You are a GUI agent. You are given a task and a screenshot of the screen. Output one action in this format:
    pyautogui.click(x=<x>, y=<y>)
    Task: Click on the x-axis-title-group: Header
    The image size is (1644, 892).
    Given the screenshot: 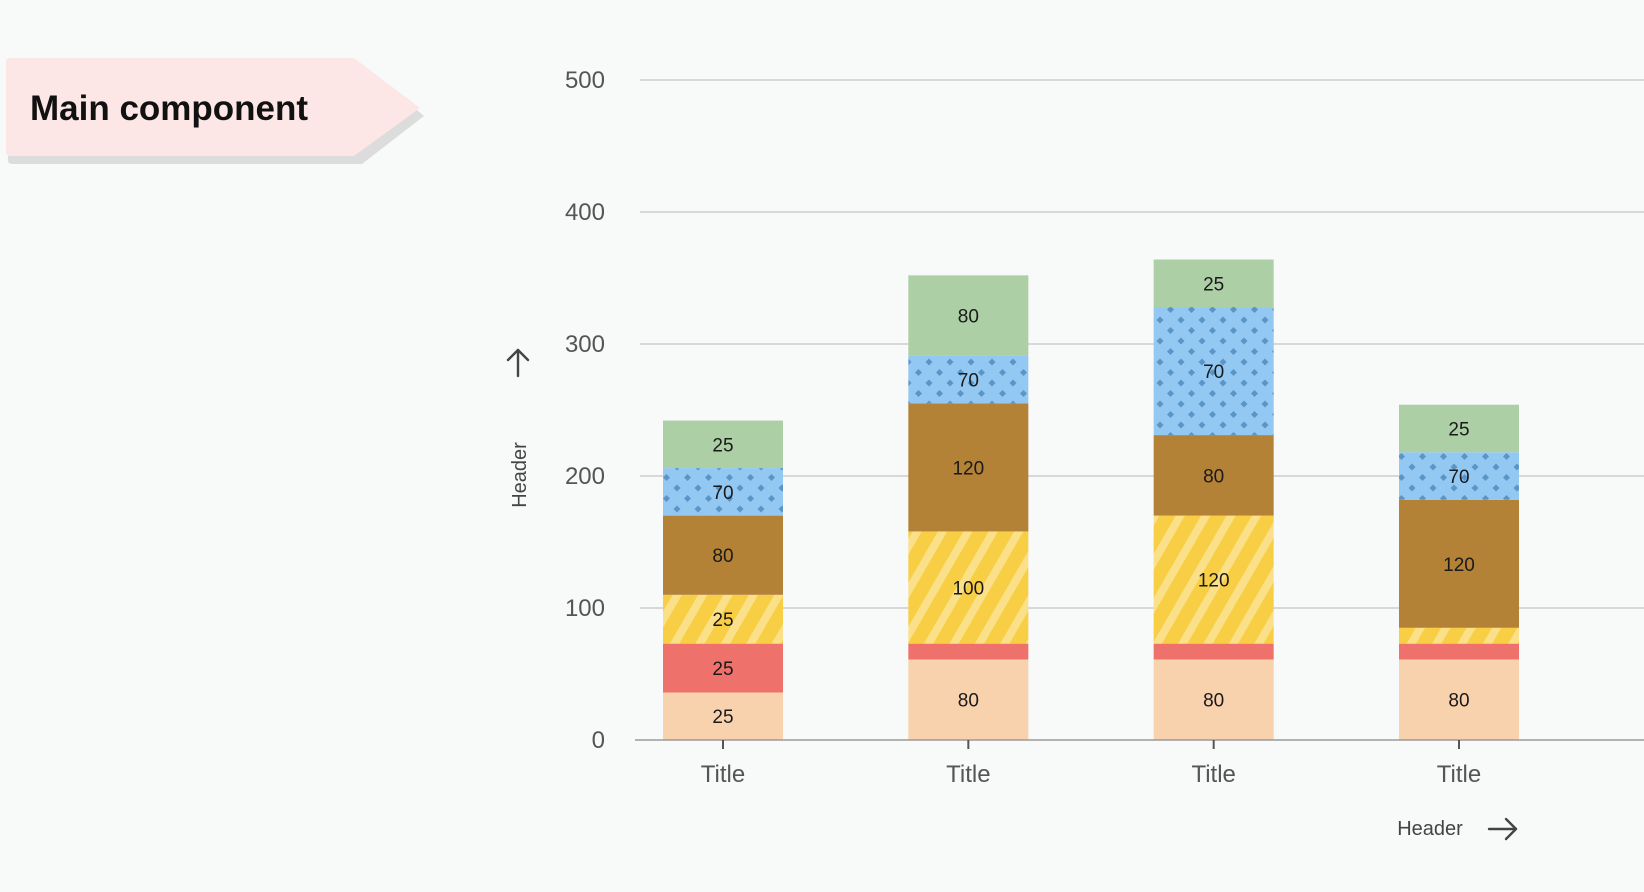 What is the action you would take?
    pyautogui.click(x=1457, y=829)
    